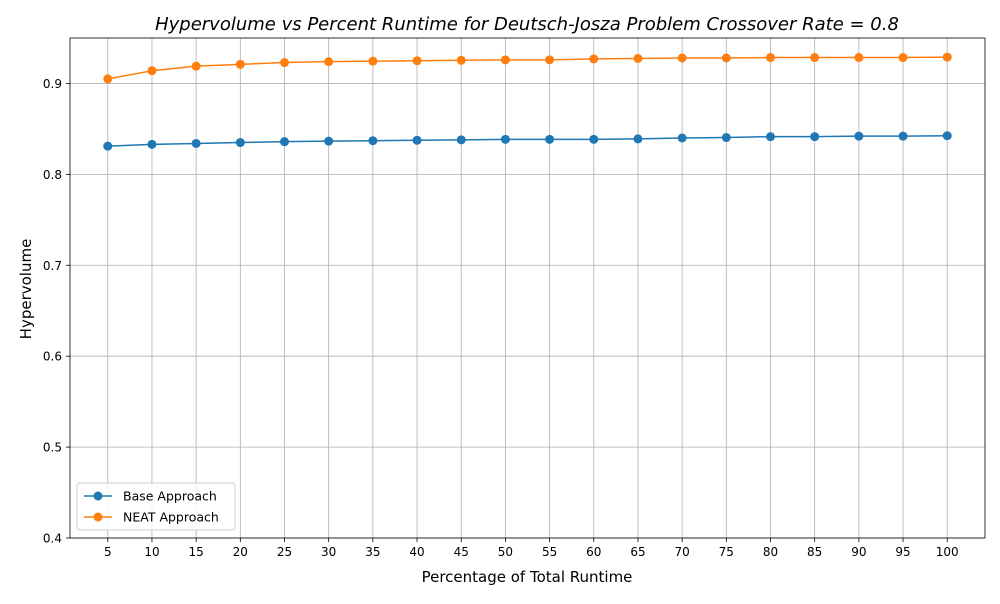 This screenshot has width=1000, height=604. I want to click on series-line-neat, so click(527, 68).